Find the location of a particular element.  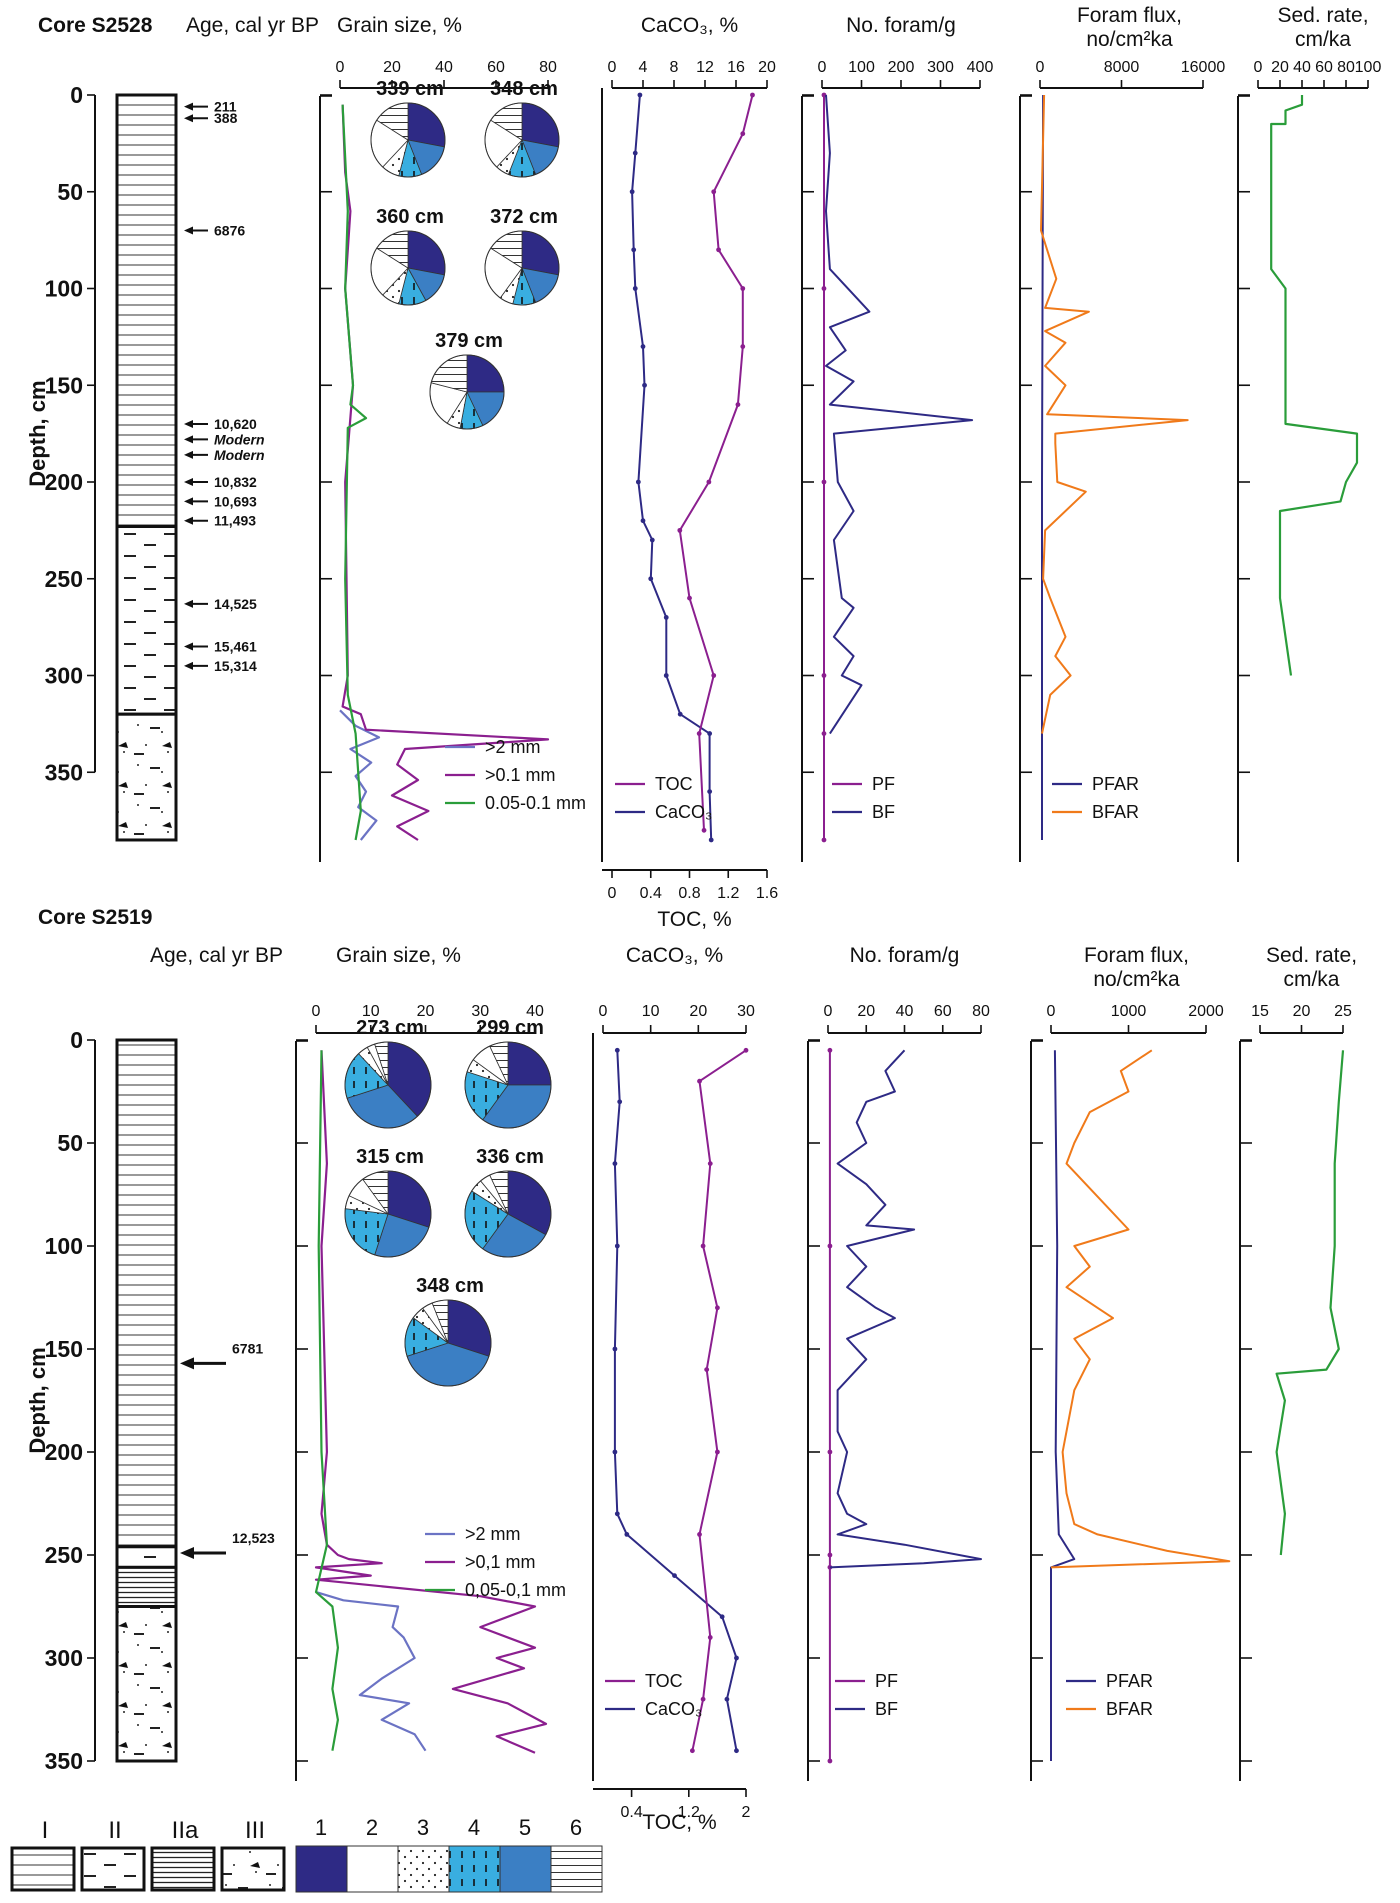

caco3-line is located at coordinates (672, 467).